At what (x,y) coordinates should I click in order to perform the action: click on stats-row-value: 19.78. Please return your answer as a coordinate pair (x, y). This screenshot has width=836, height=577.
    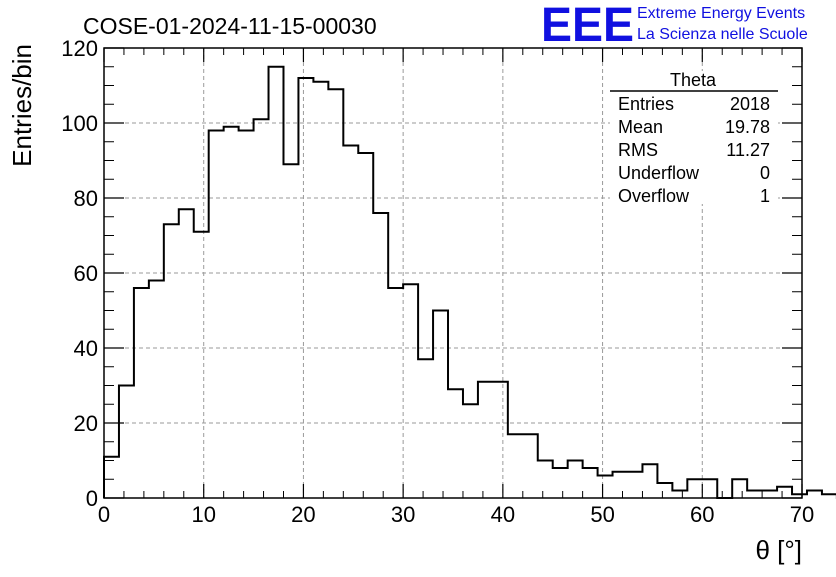
    Looking at the image, I should click on (747, 127).